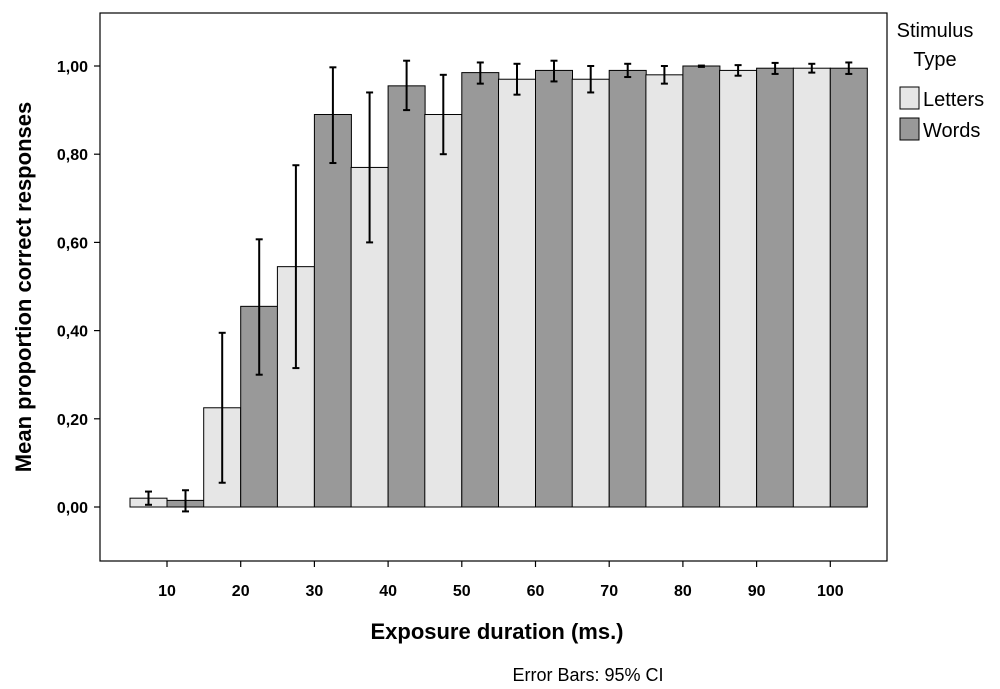 The height and width of the screenshot is (689, 1000). What do you see at coordinates (72, 155) in the screenshot?
I see `y-tick-label: 0,80` at bounding box center [72, 155].